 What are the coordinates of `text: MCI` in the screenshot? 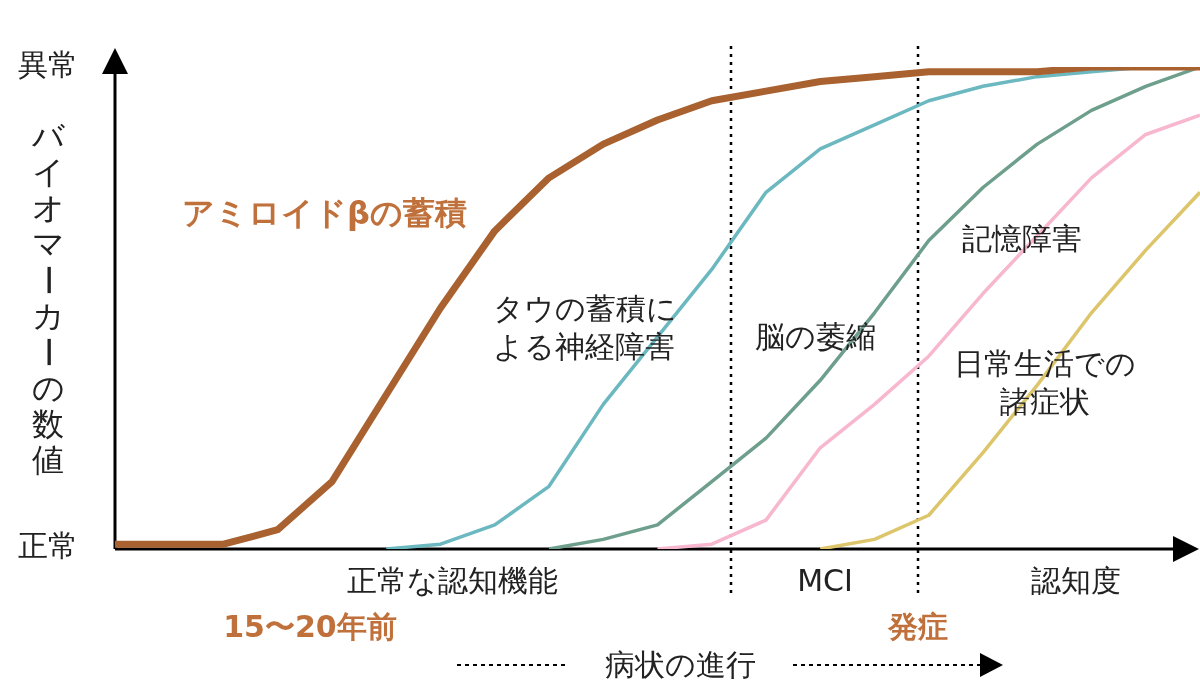 It's located at (825, 581).